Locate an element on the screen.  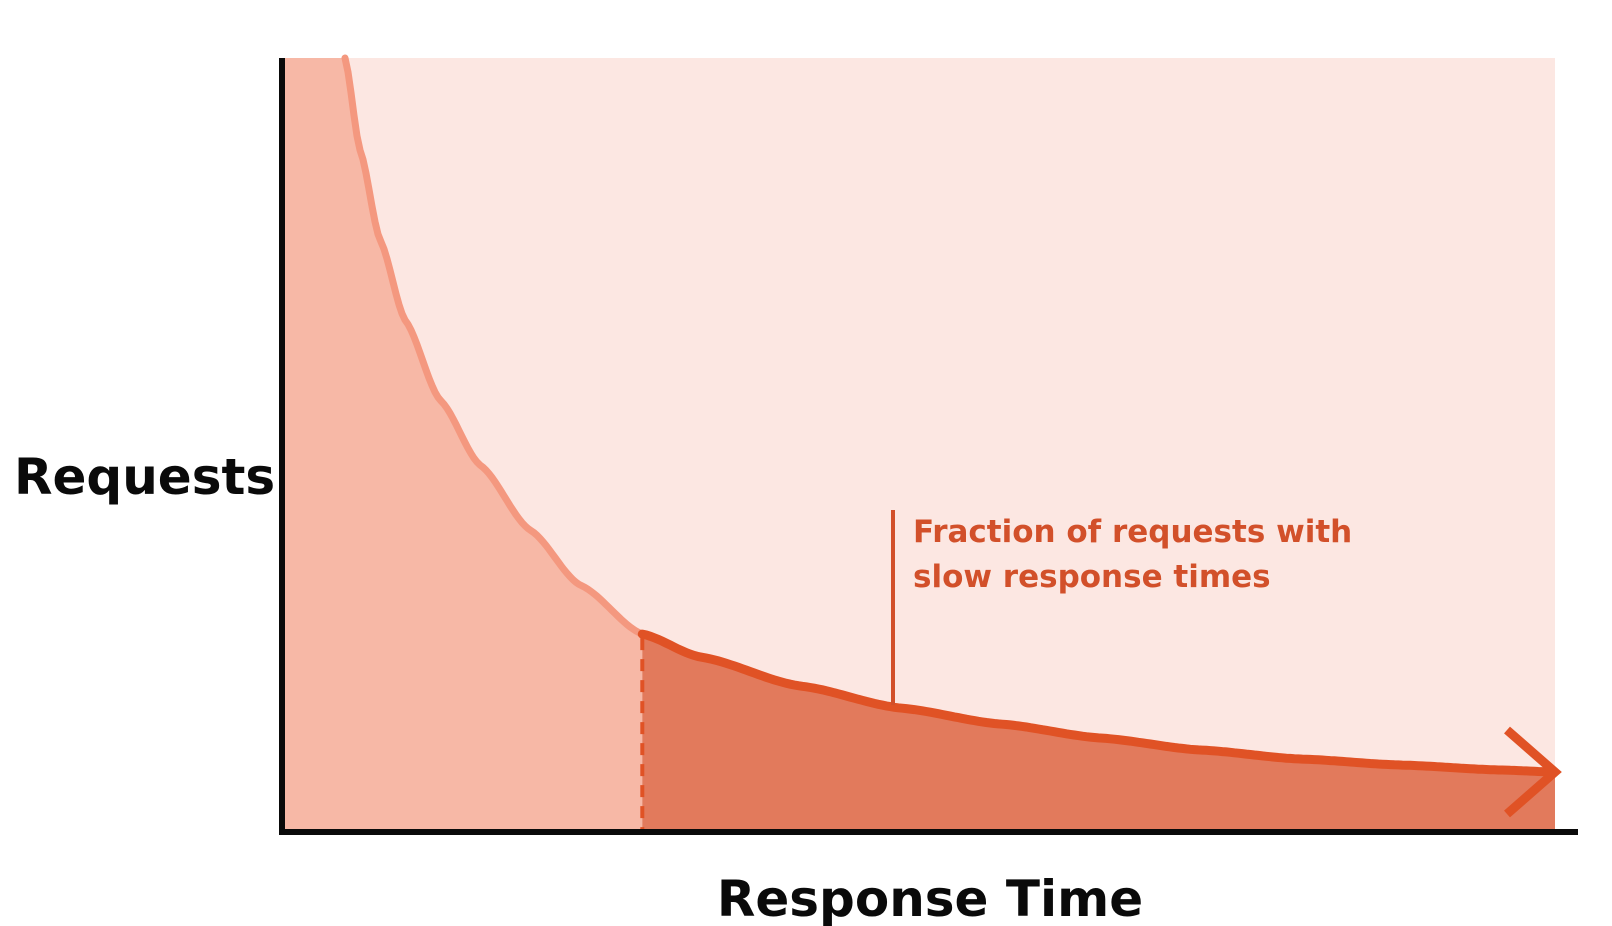
distribution-curve-slow is located at coordinates (1095, 703).